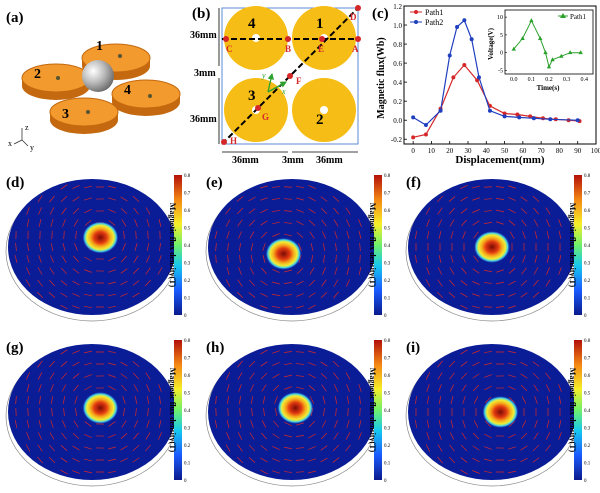  I want to click on point-label-F: F, so click(299, 81).